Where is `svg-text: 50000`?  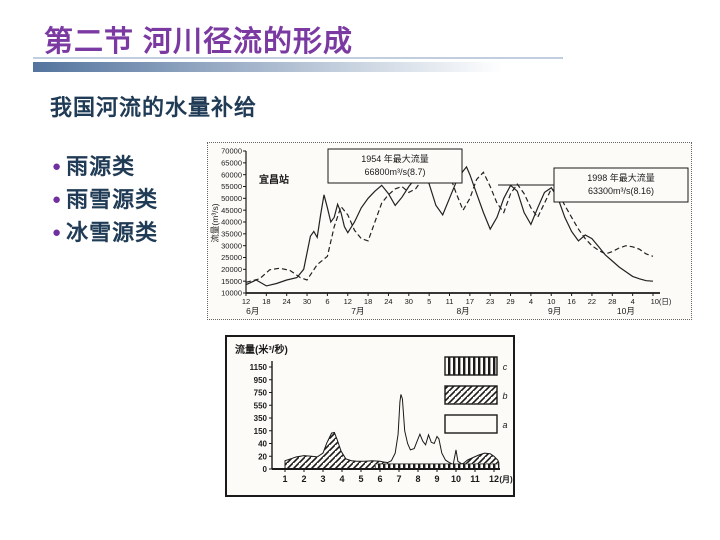 svg-text: 50000 is located at coordinates (231, 198).